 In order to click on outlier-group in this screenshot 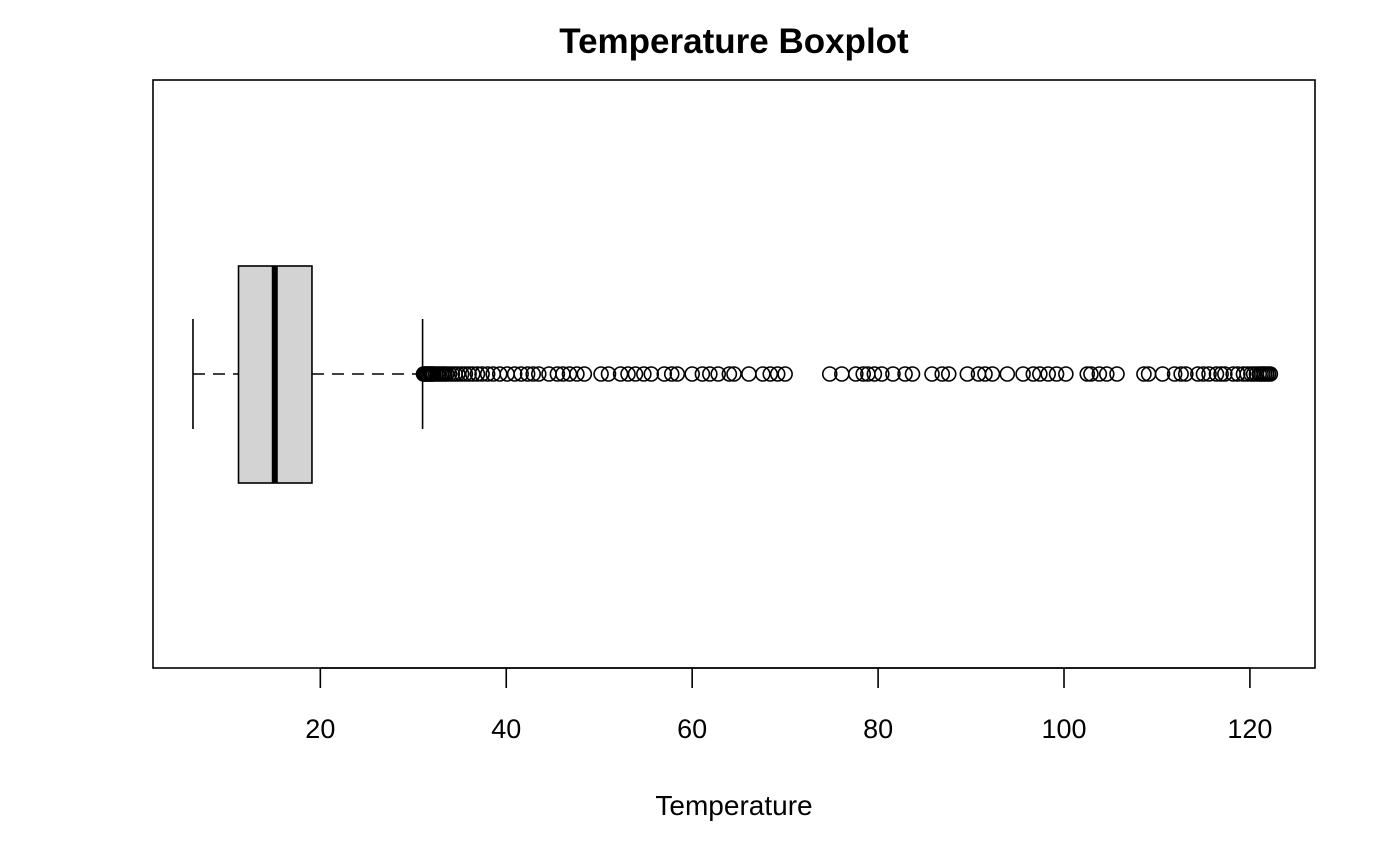, I will do `click(847, 374)`.